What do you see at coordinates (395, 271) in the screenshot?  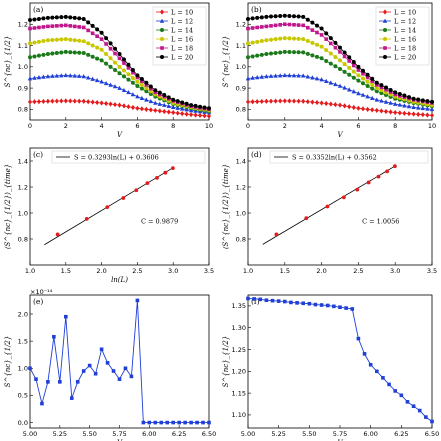 I see `x-tick-label: 3.0` at bounding box center [395, 271].